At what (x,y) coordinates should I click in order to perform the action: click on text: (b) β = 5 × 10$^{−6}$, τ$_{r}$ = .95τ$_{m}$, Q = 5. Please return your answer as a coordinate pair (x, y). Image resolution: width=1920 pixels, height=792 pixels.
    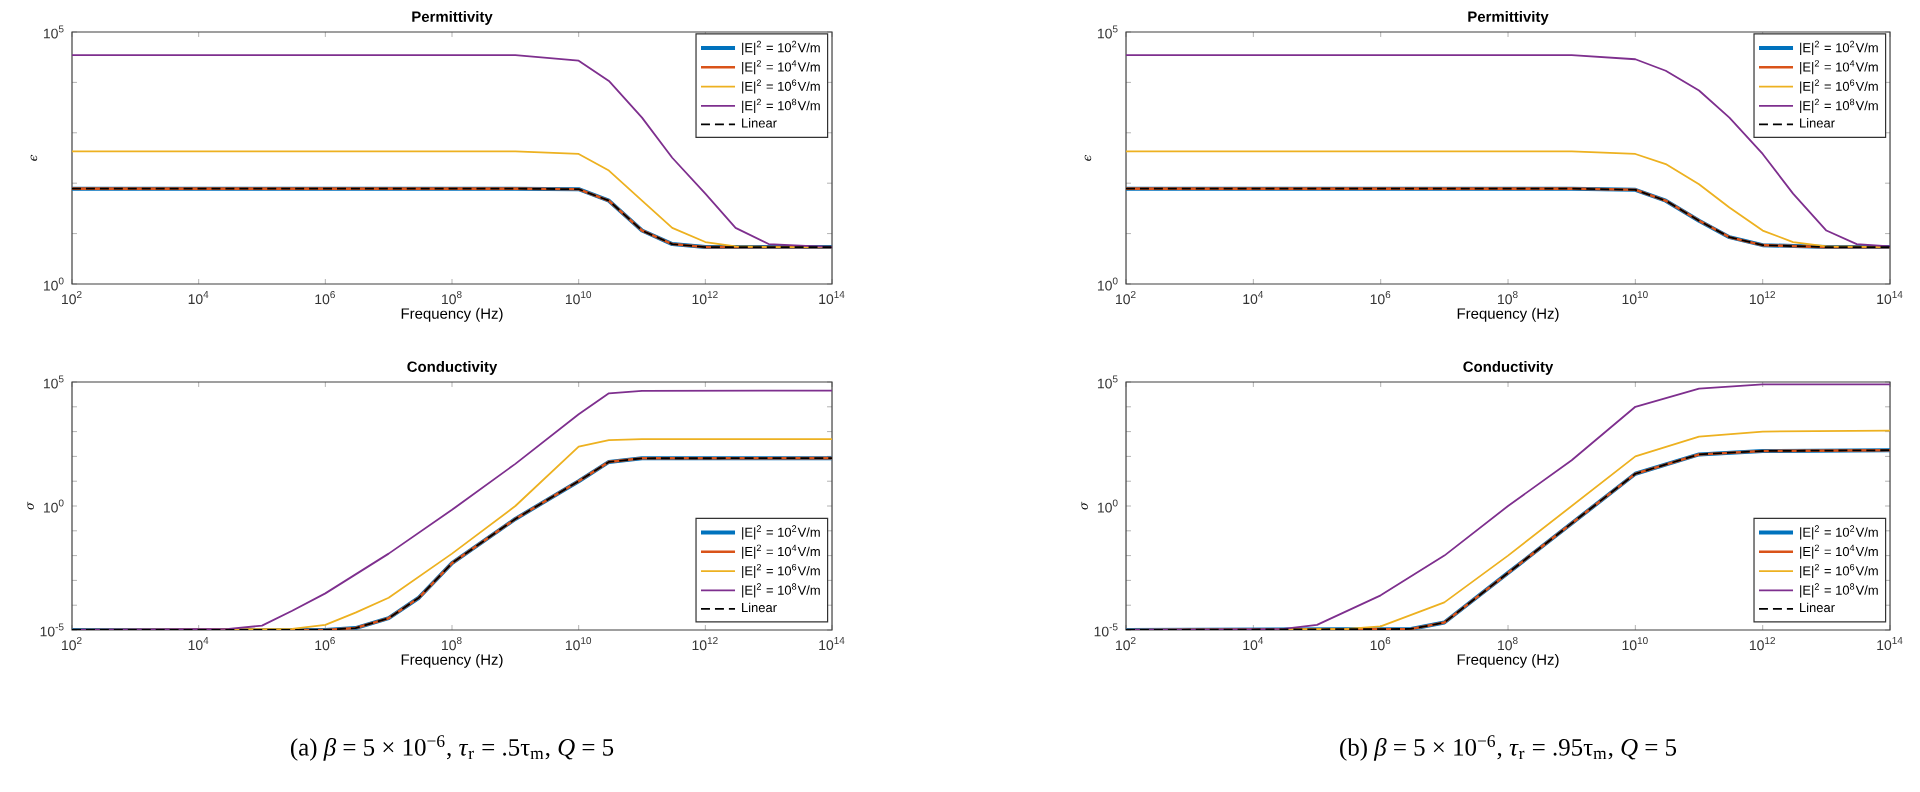
    Looking at the image, I should click on (1508, 748).